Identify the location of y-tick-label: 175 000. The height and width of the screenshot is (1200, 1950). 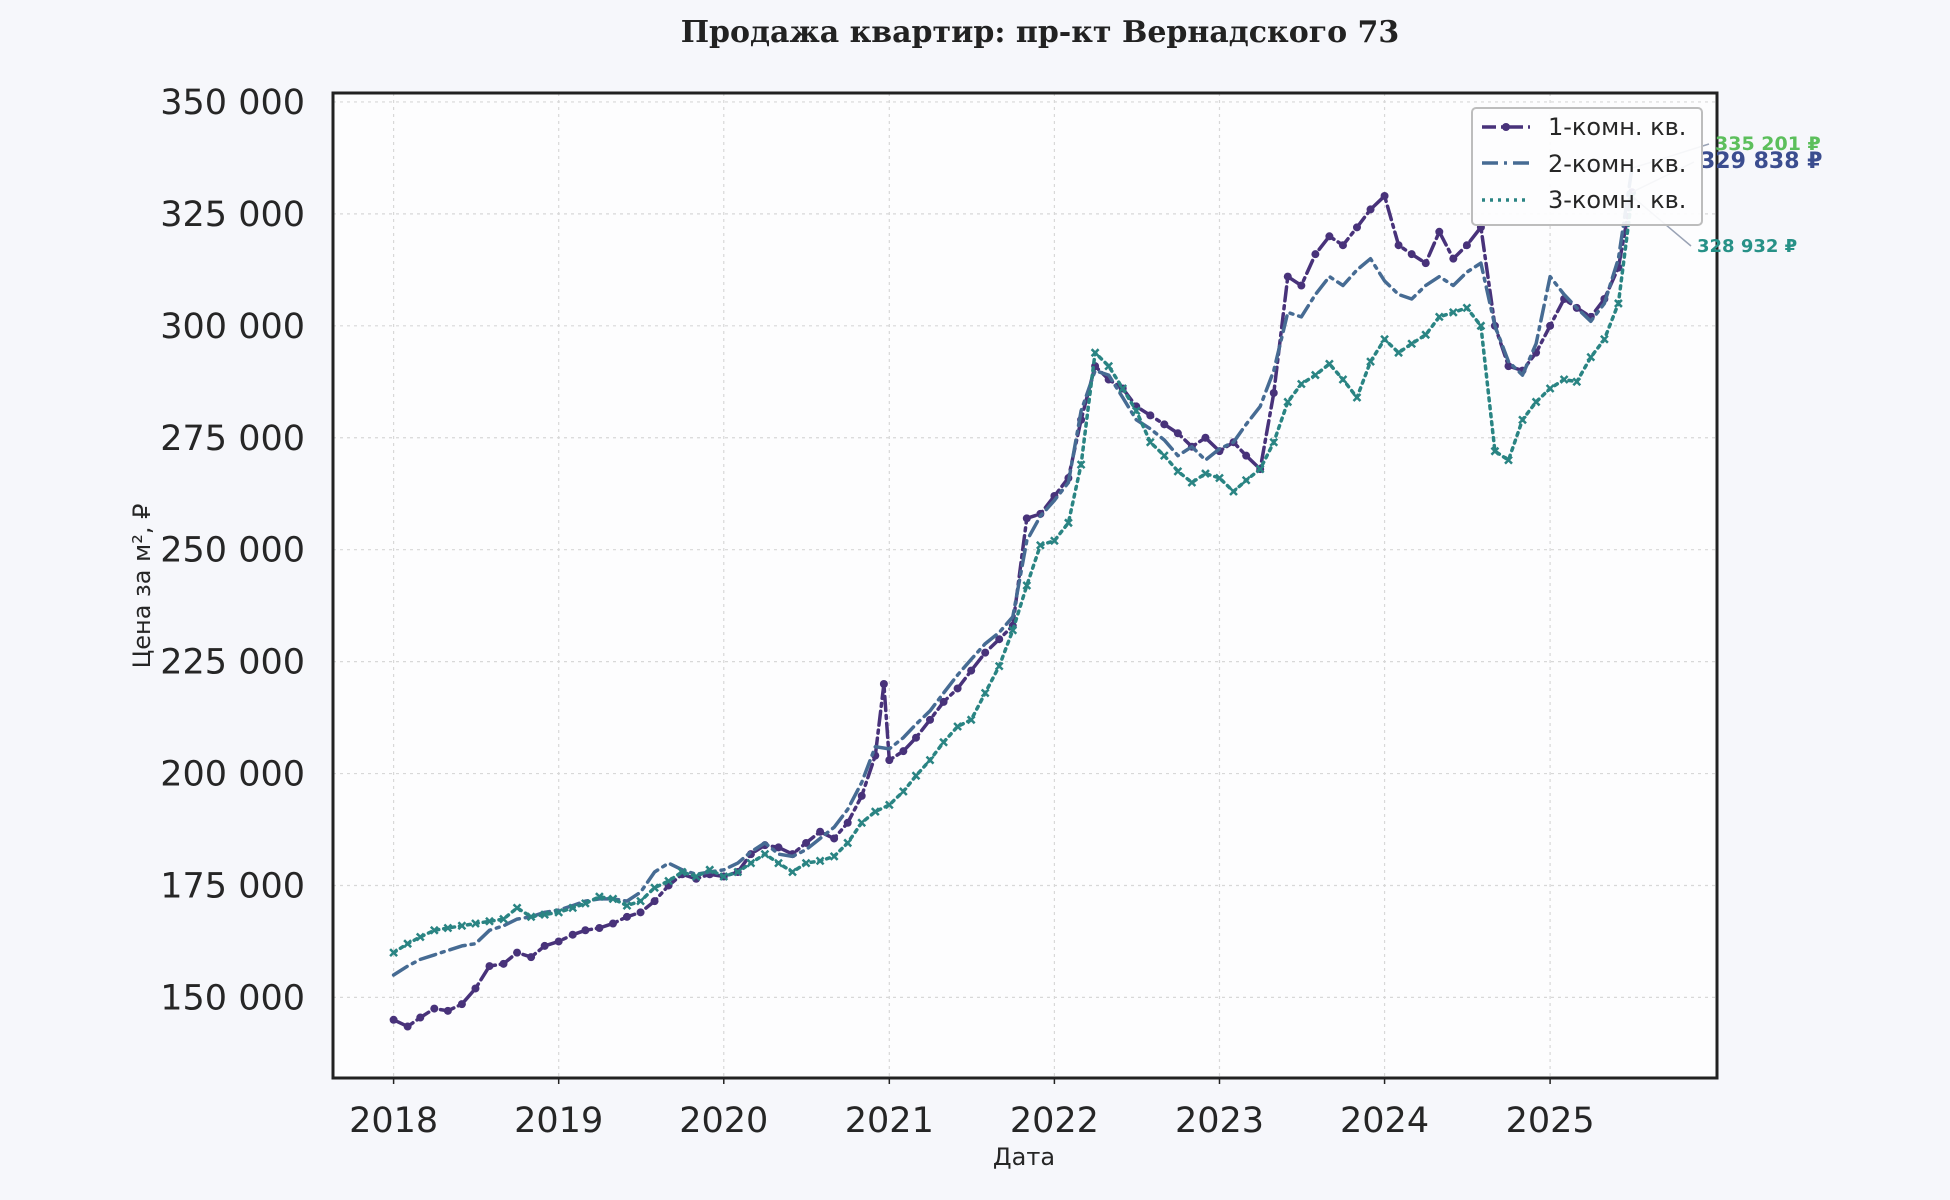
(232, 886).